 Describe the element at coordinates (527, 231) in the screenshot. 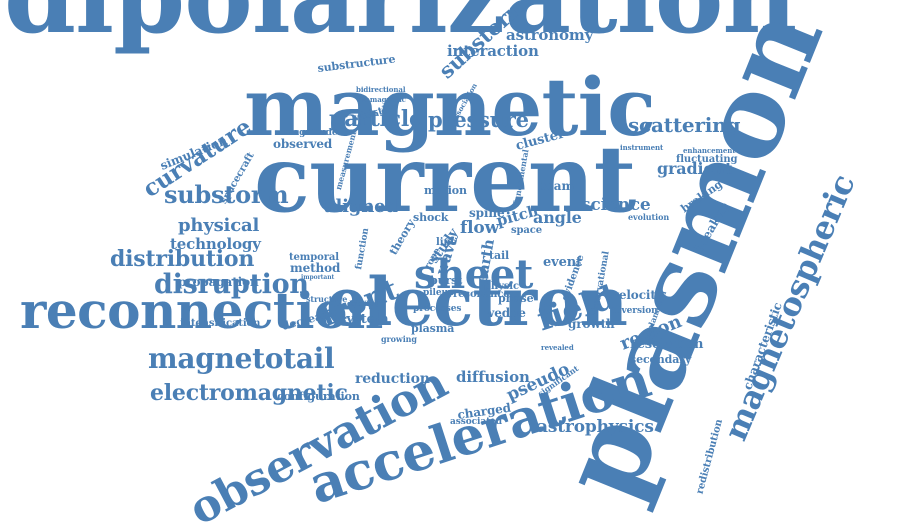

I see `word-space: space` at that location.